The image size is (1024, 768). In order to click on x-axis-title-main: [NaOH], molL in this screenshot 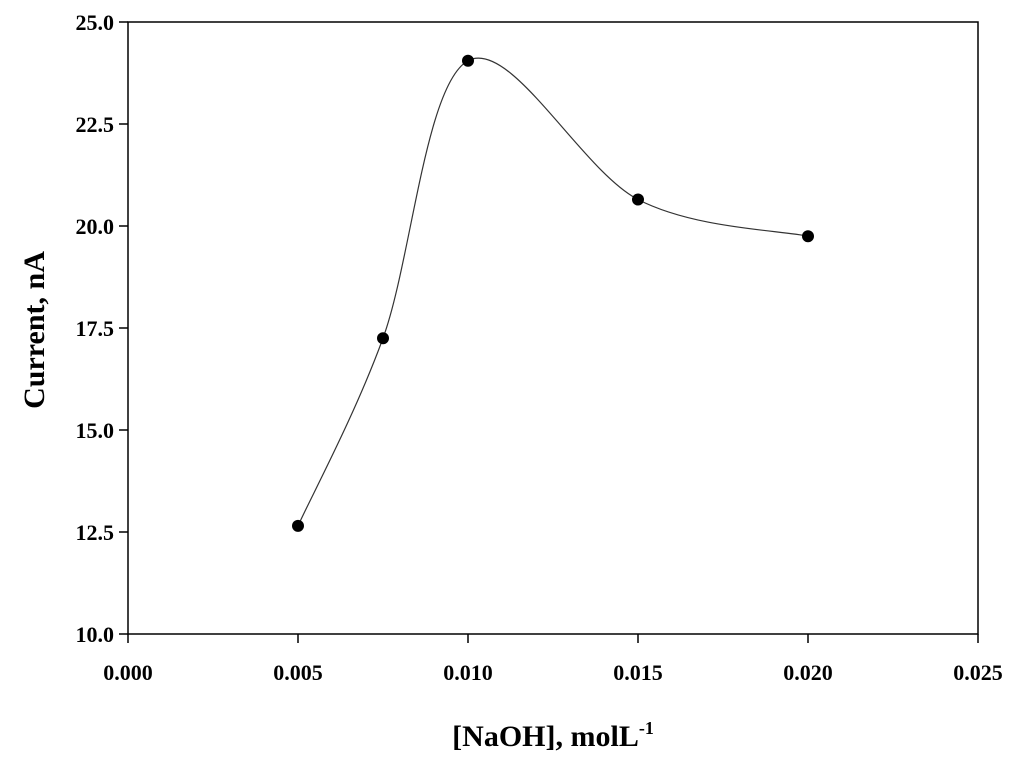, I will do `click(545, 736)`.